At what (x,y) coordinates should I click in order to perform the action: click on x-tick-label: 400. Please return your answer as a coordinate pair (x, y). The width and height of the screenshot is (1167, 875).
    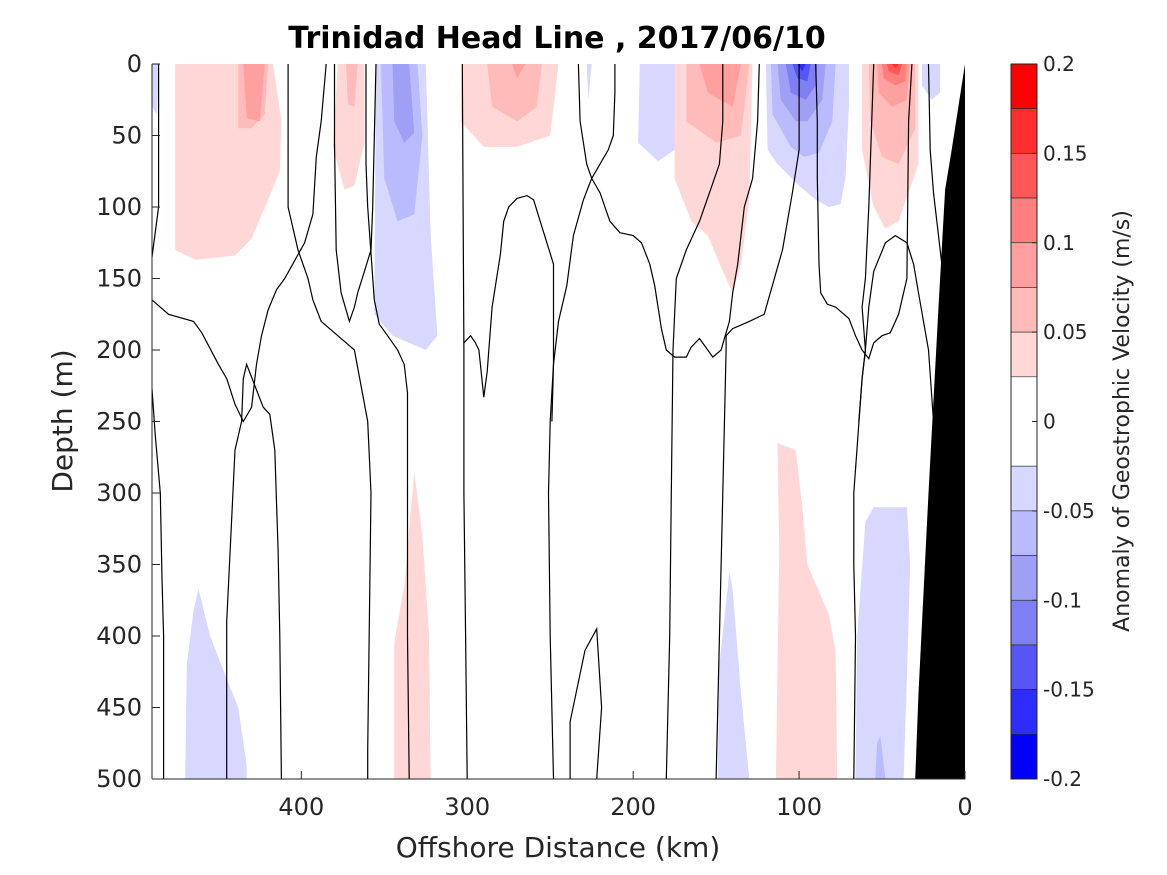
    Looking at the image, I should click on (301, 807).